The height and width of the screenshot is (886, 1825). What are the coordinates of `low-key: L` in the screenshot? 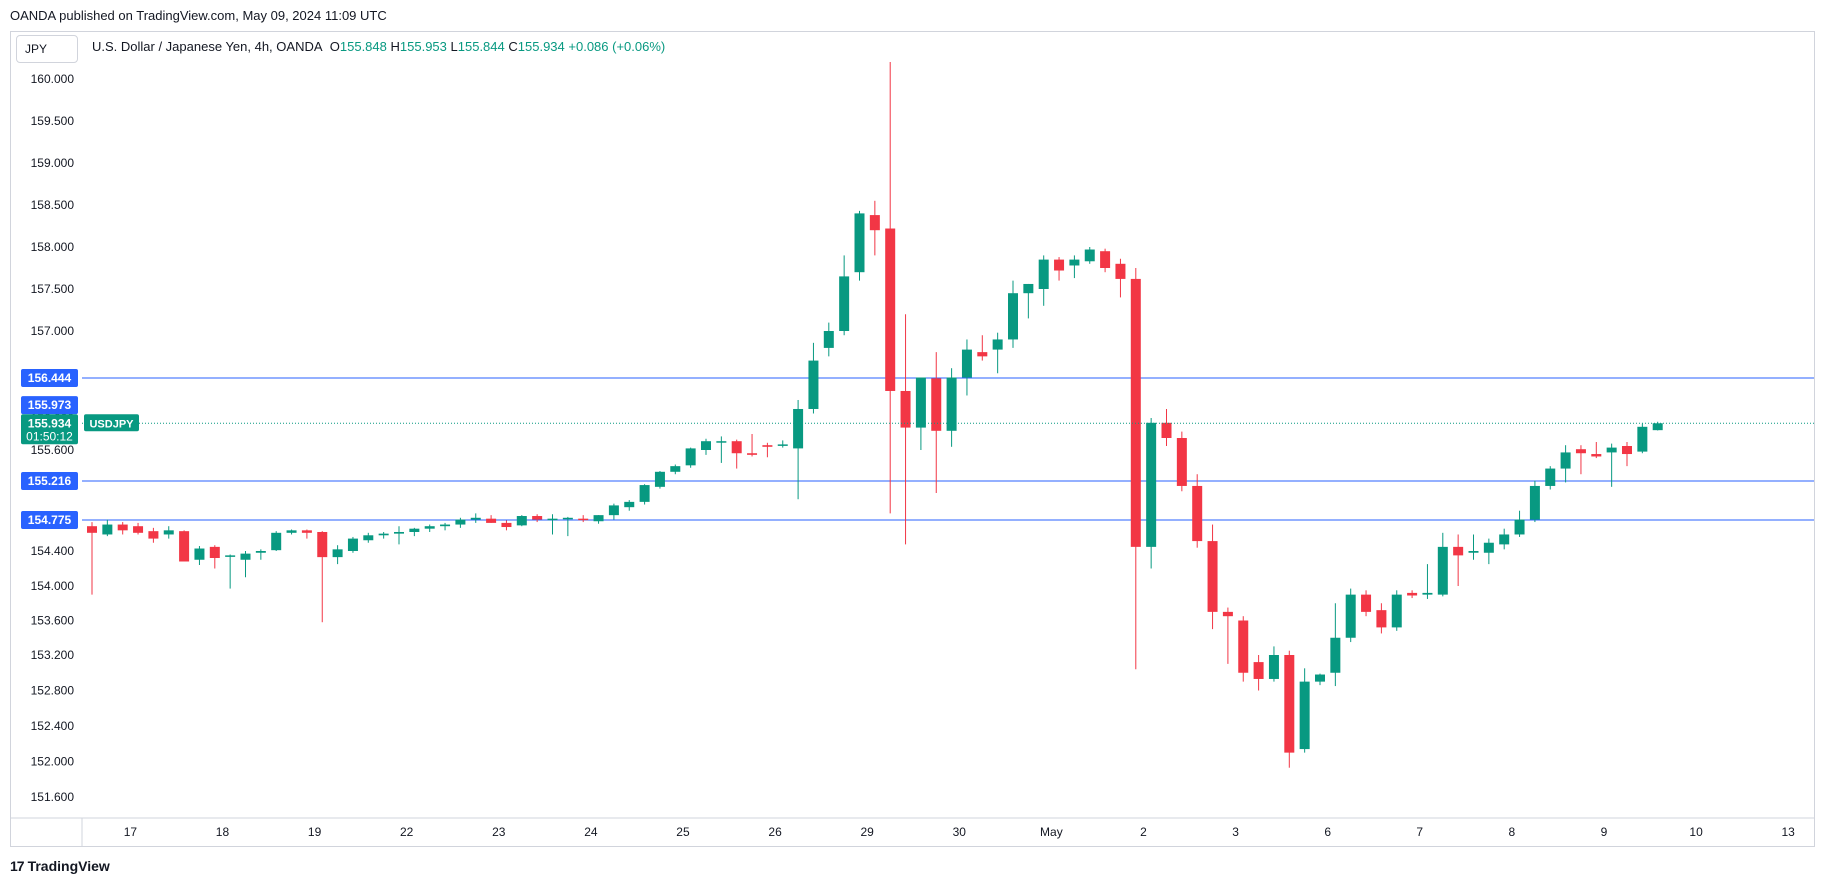 It's located at (454, 46).